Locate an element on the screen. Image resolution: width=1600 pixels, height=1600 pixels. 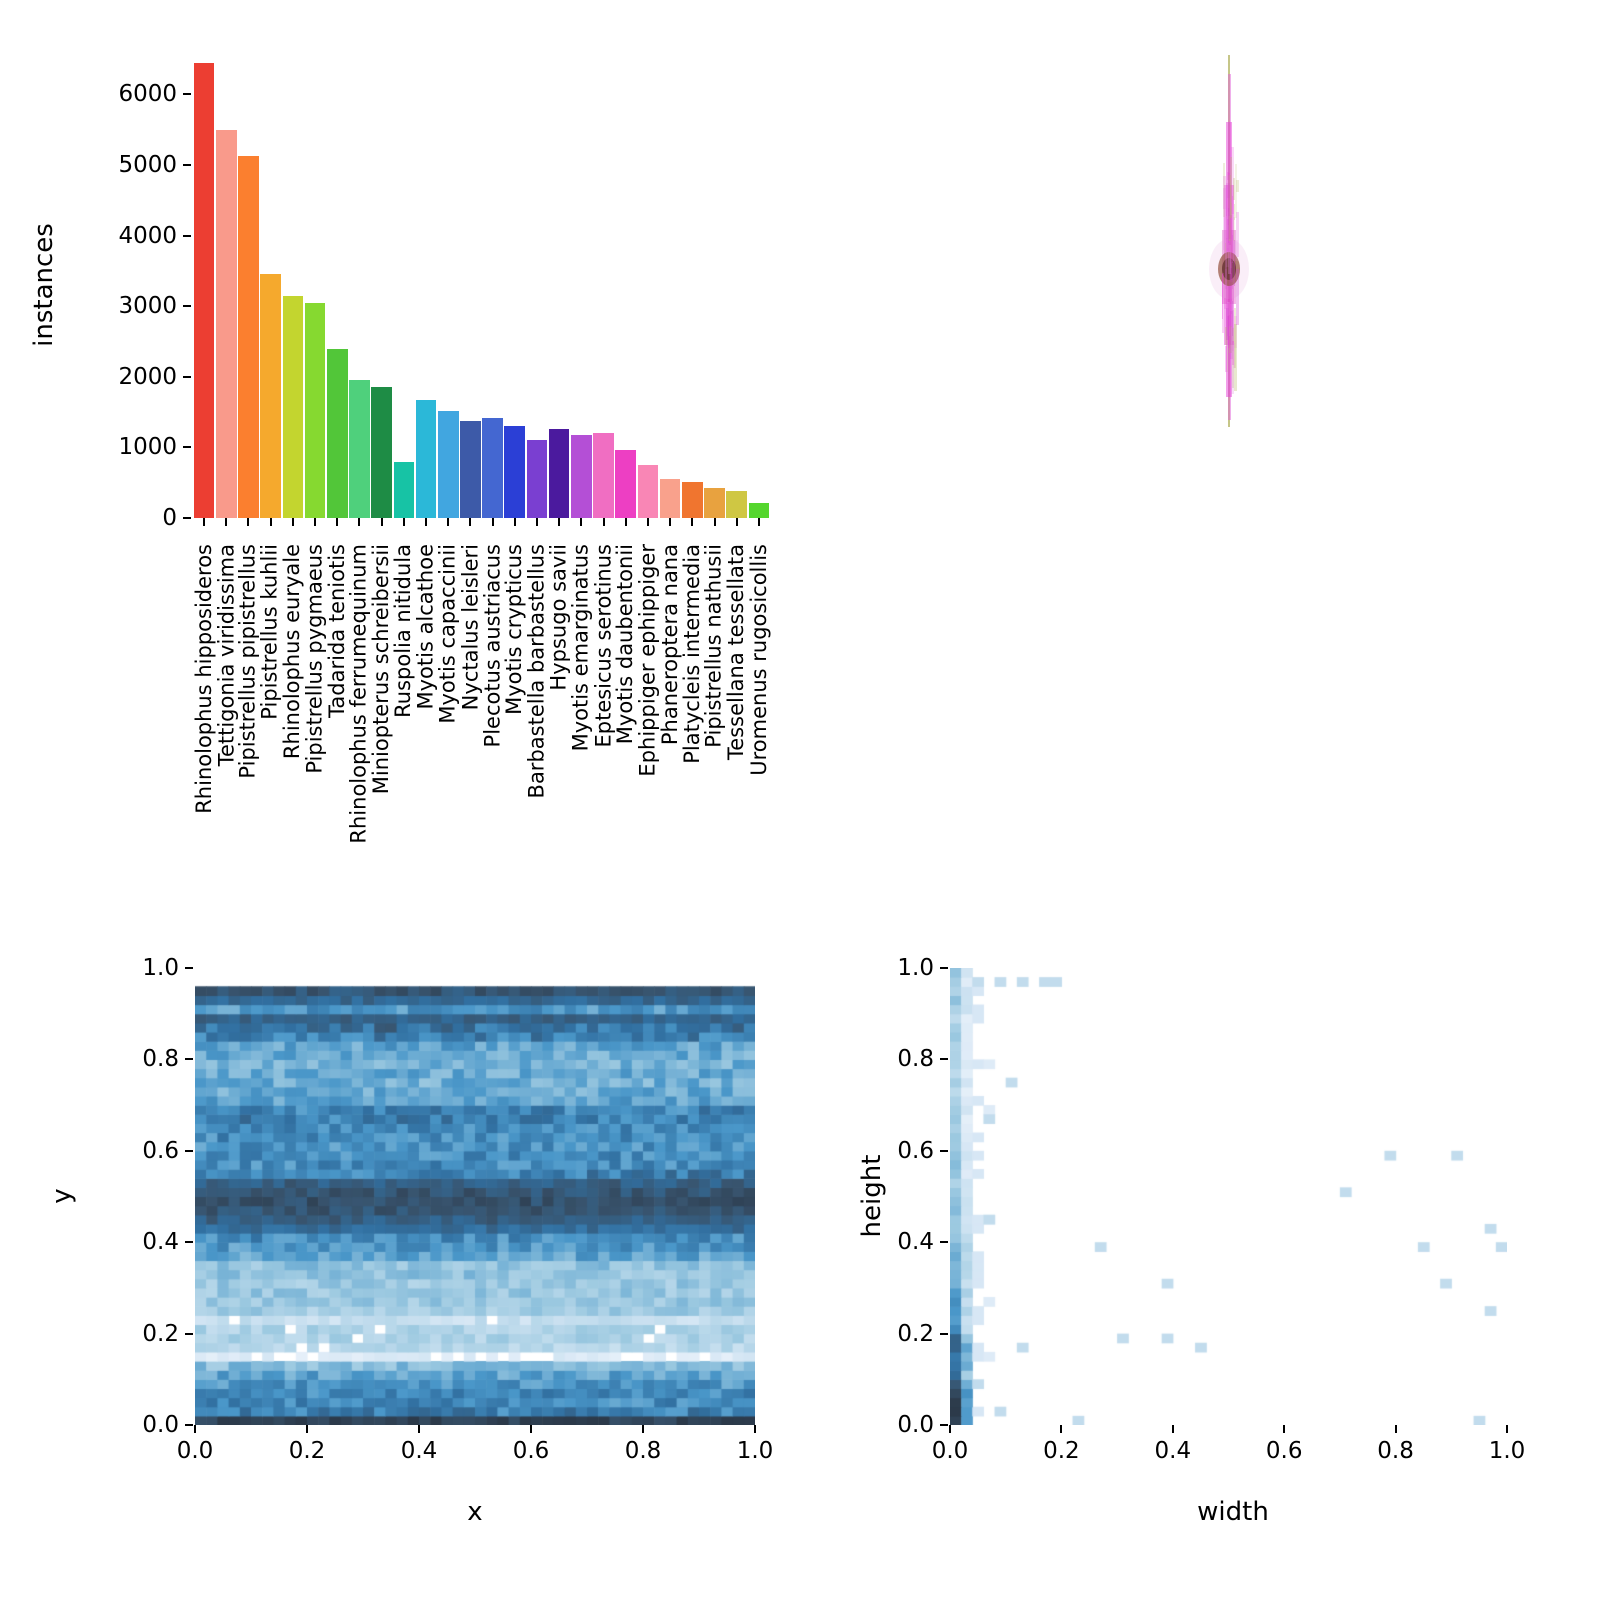
bar-x-tick-label: Miniopterus schreibersii is located at coordinates (381, 669).